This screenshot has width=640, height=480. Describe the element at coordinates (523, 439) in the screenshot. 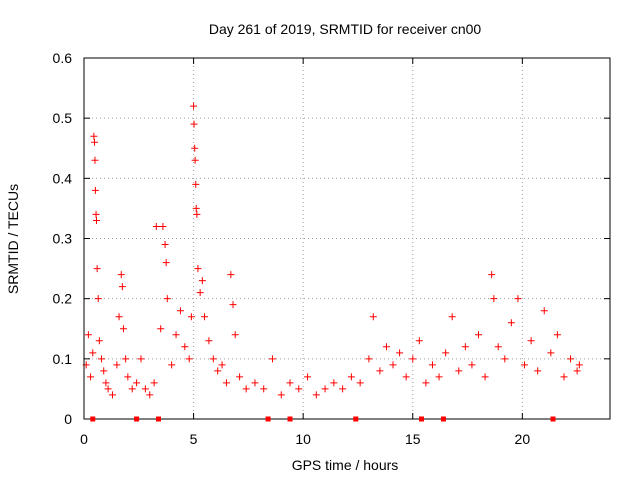

I see `x-tick-label: 20` at that location.